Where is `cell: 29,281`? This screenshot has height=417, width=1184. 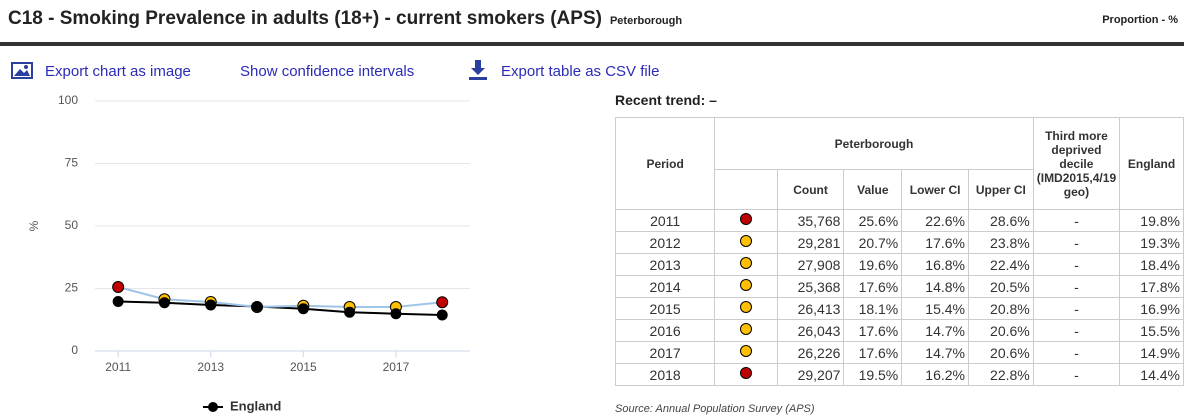 cell: 29,281 is located at coordinates (810, 242).